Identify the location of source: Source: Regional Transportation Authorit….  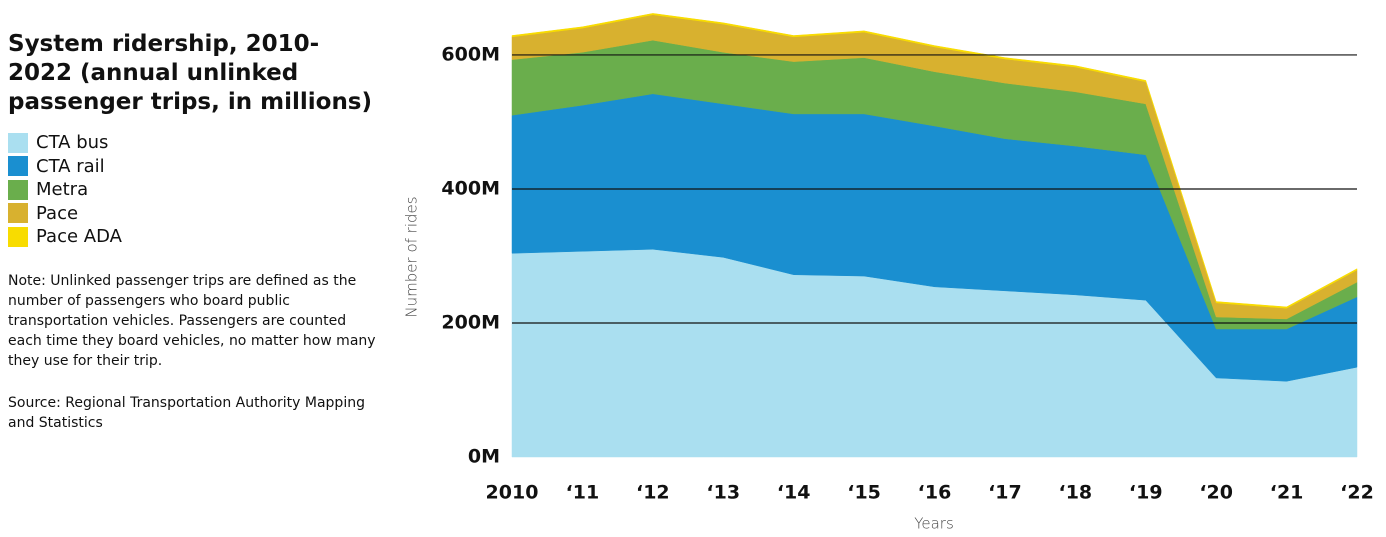
(186, 412).